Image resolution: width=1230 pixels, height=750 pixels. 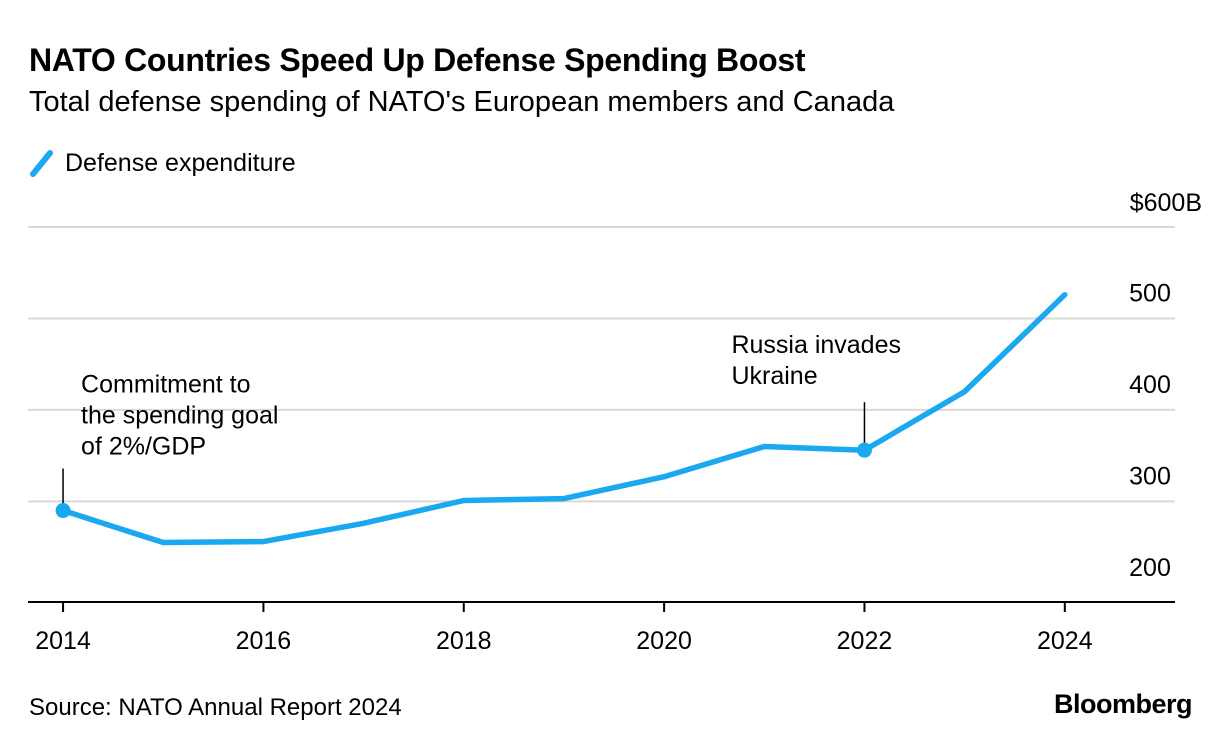 What do you see at coordinates (41, 163) in the screenshot?
I see `legend-line-swatch-icon` at bounding box center [41, 163].